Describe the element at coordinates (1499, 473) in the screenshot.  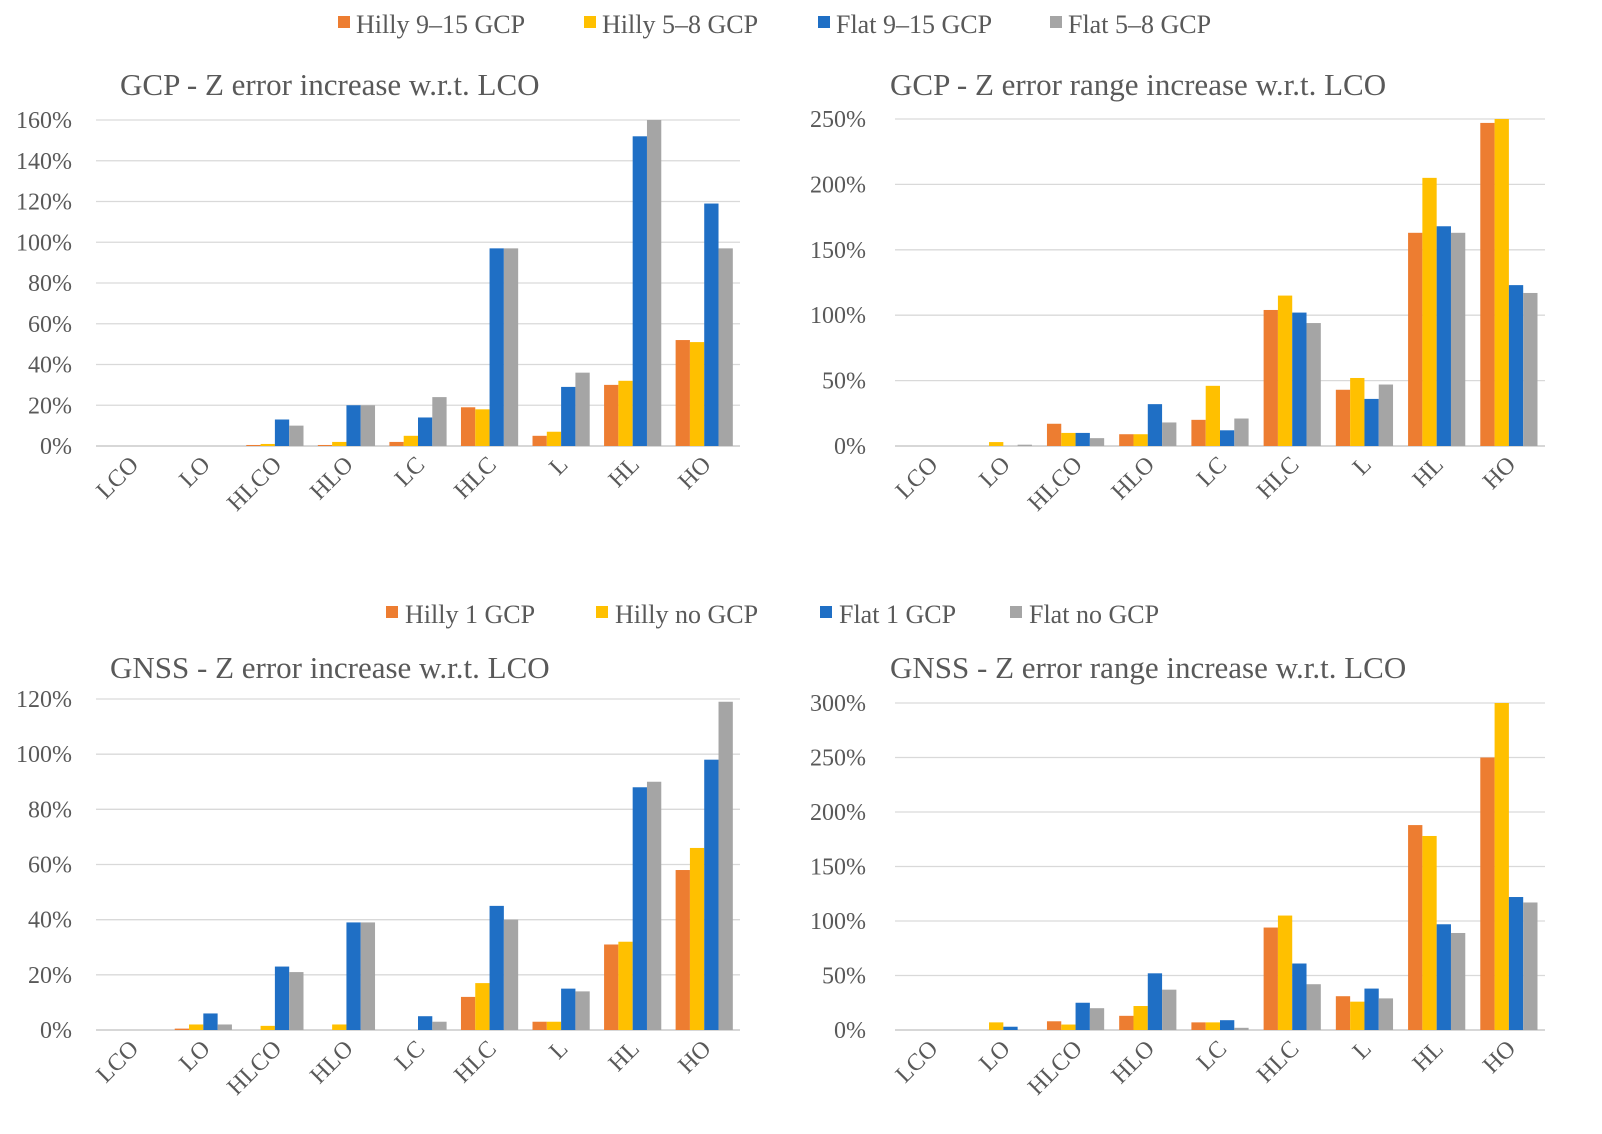
I see `x-tick-label: HO` at that location.